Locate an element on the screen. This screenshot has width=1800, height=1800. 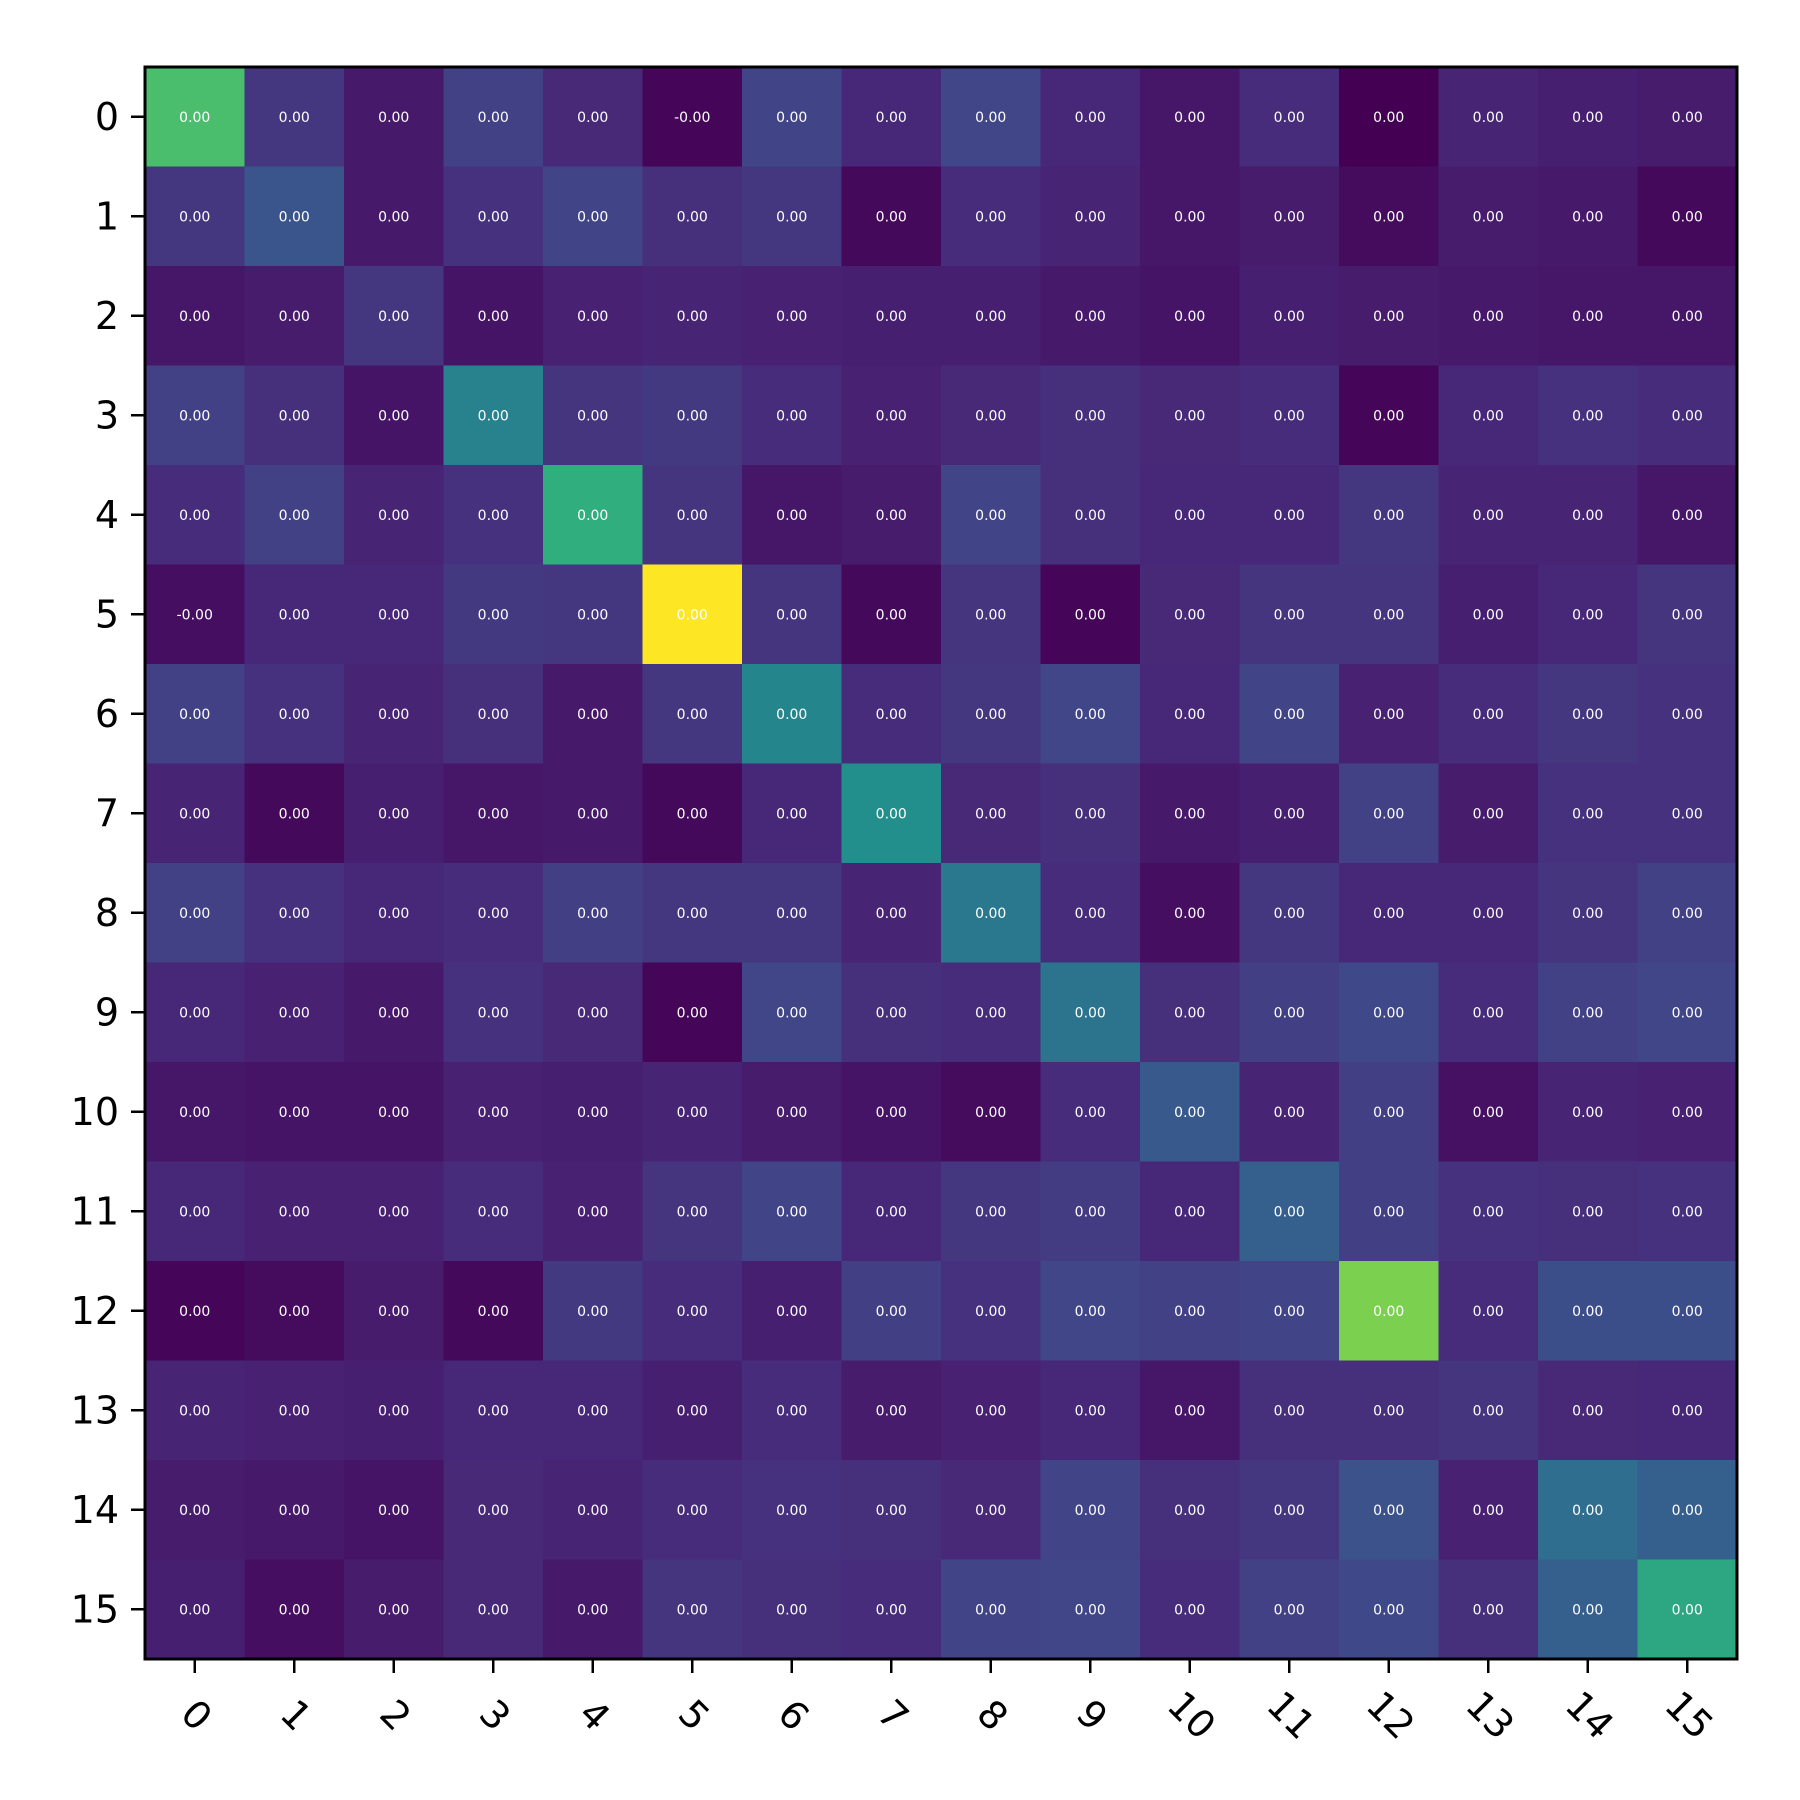
cell-value-label-r4-c15: 0.00 is located at coordinates (1687, 516).